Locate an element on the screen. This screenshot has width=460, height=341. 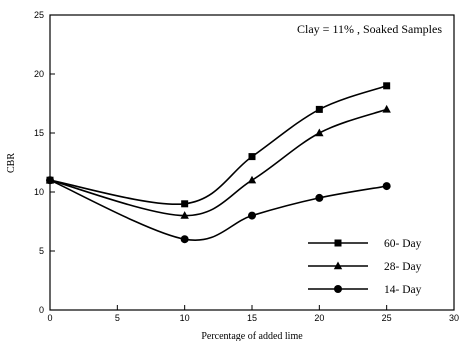
y-tick-label: 20 is located at coordinates (39, 74).